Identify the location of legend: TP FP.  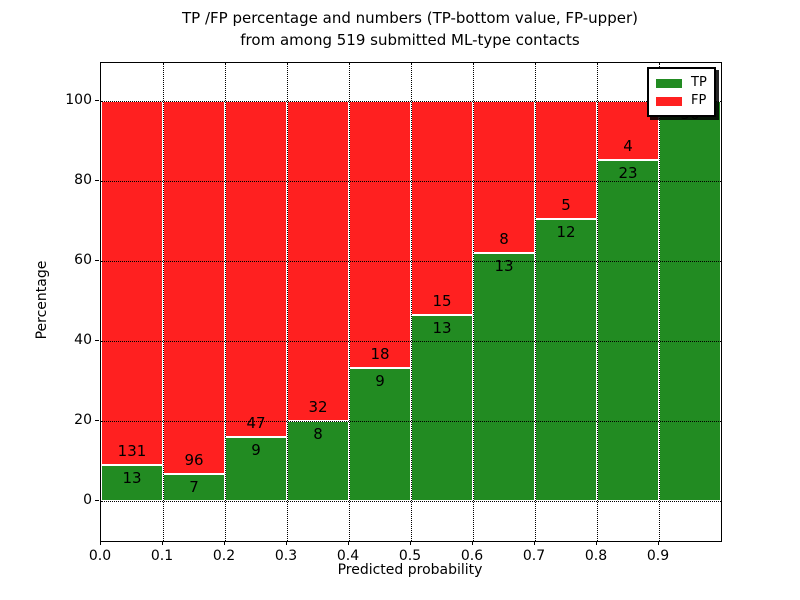
(681, 92).